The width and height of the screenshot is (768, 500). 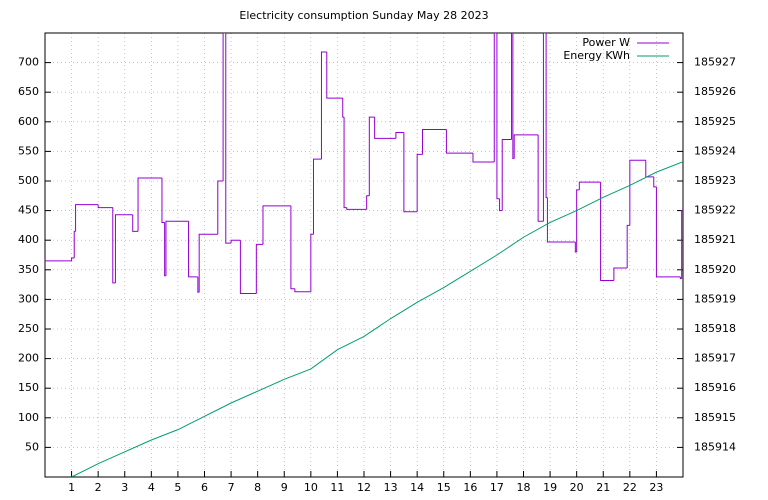 What do you see at coordinates (715, 62) in the screenshot?
I see `y2-tick-label: 185927` at bounding box center [715, 62].